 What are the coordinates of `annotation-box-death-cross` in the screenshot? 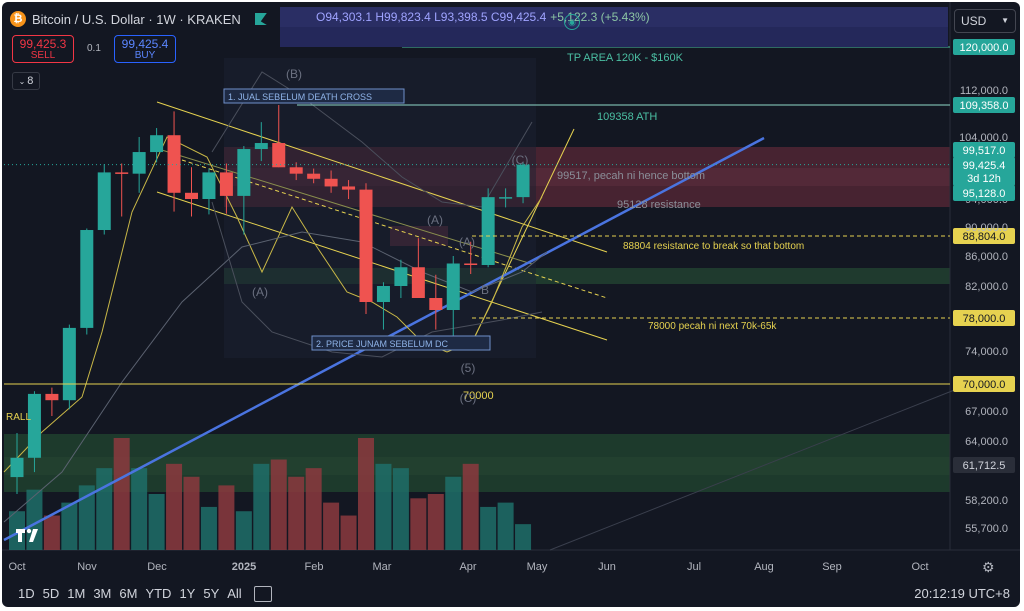 It's located at (314, 96).